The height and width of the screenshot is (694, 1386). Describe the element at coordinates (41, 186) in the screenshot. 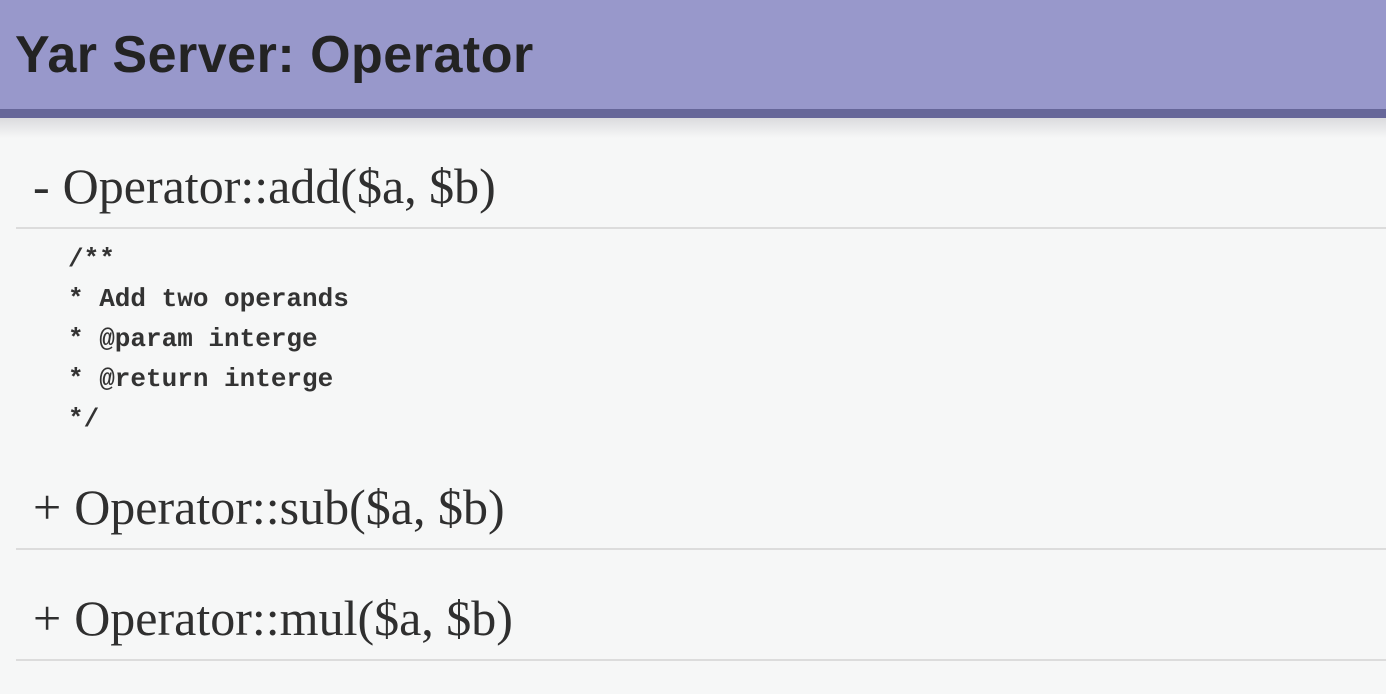

I see `collapse-icon: -` at that location.